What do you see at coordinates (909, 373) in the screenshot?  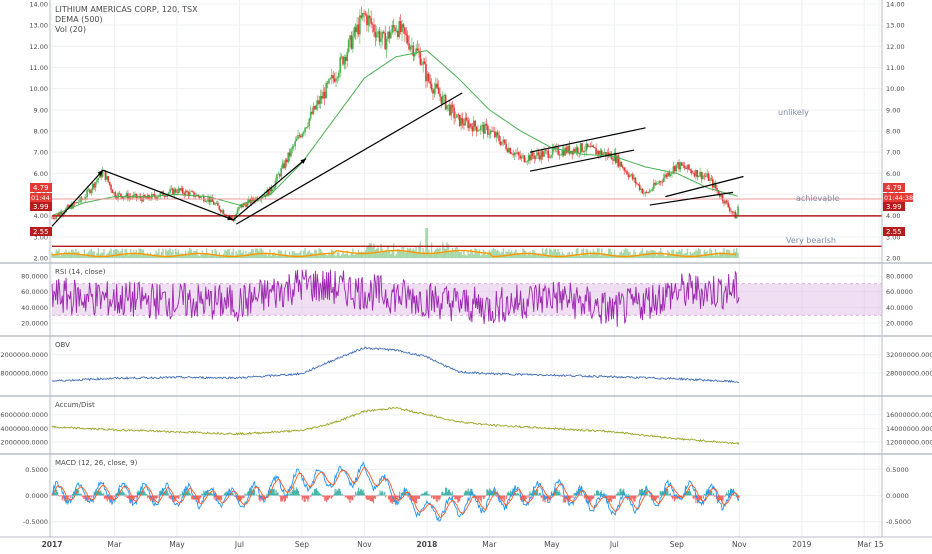 I see `right-axis-tick-label: 28000000.0000` at bounding box center [909, 373].